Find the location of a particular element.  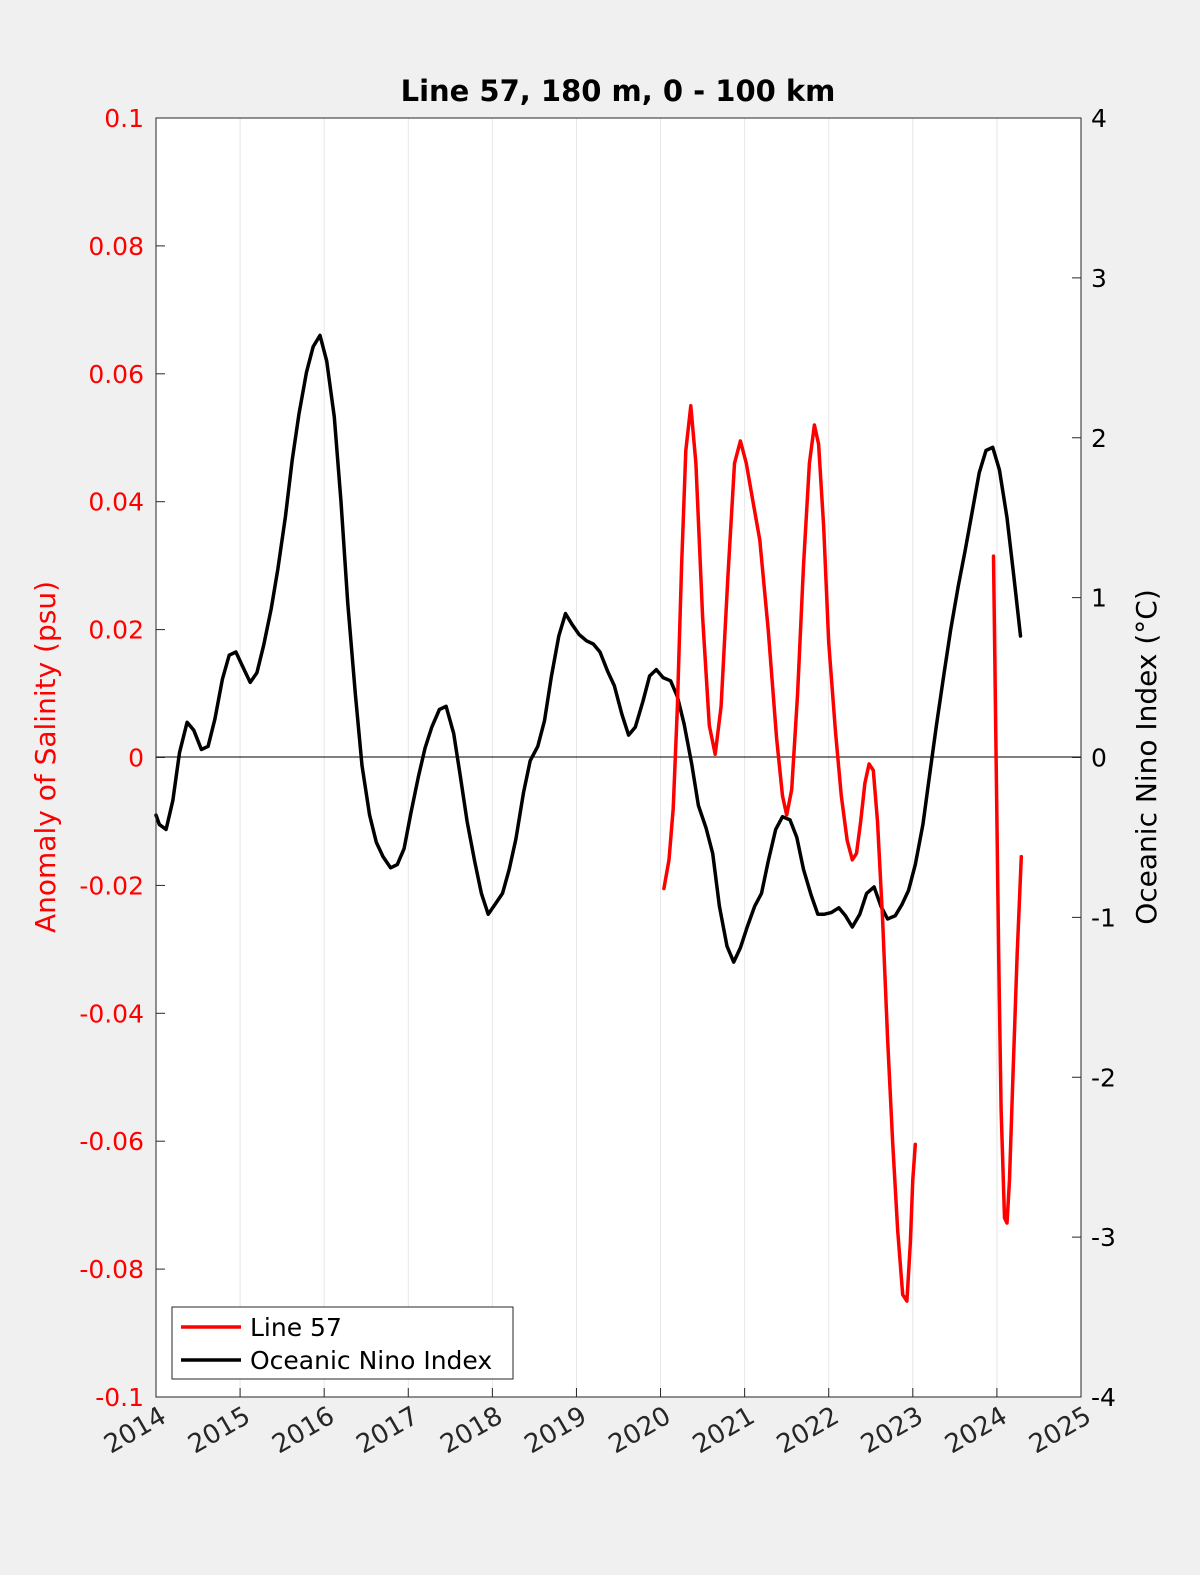

y-left-tick-label: 0.04 is located at coordinates (116, 502).